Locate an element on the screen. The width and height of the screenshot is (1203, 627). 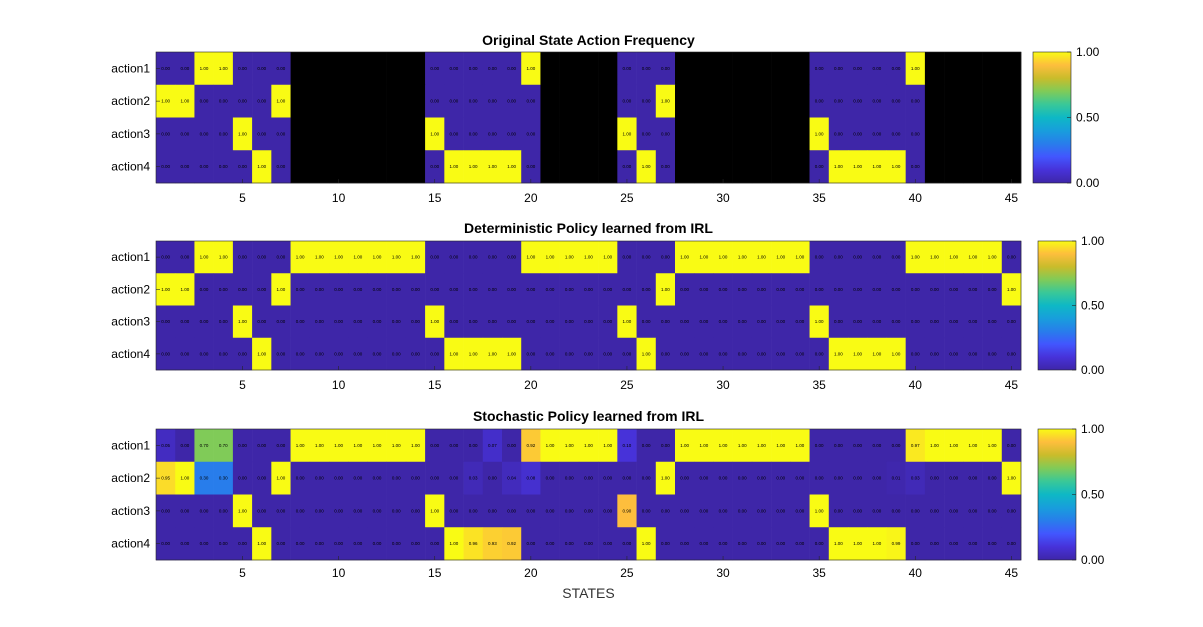
chart-title: Stochastic Policy learned from IRL is located at coordinates (589, 416).